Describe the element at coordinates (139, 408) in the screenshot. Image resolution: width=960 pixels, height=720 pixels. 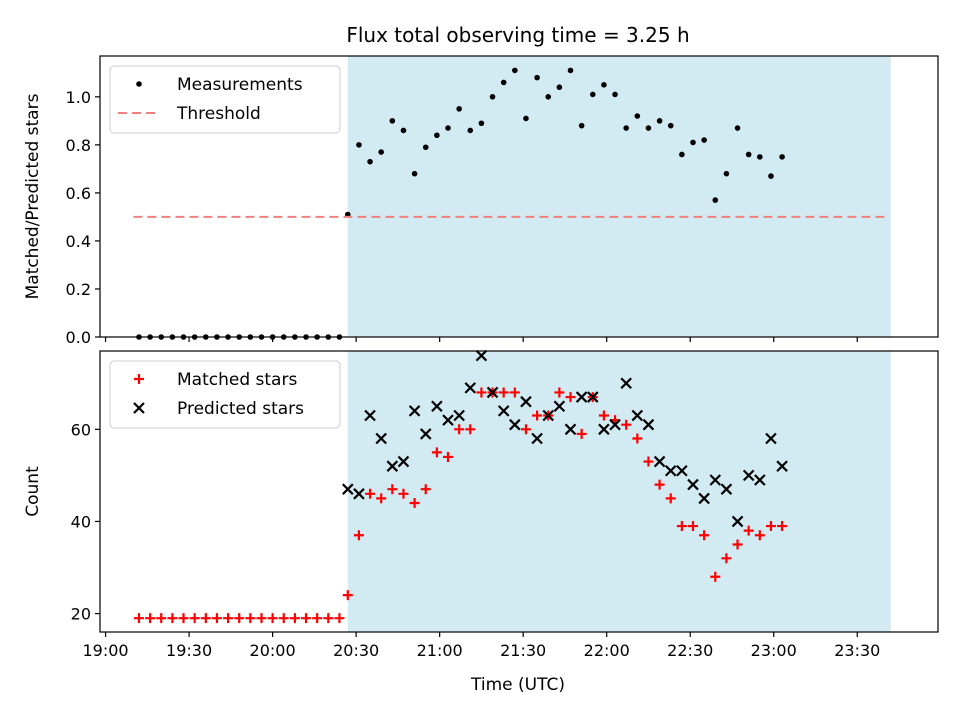
I see `legend-predicted-swatch` at that location.